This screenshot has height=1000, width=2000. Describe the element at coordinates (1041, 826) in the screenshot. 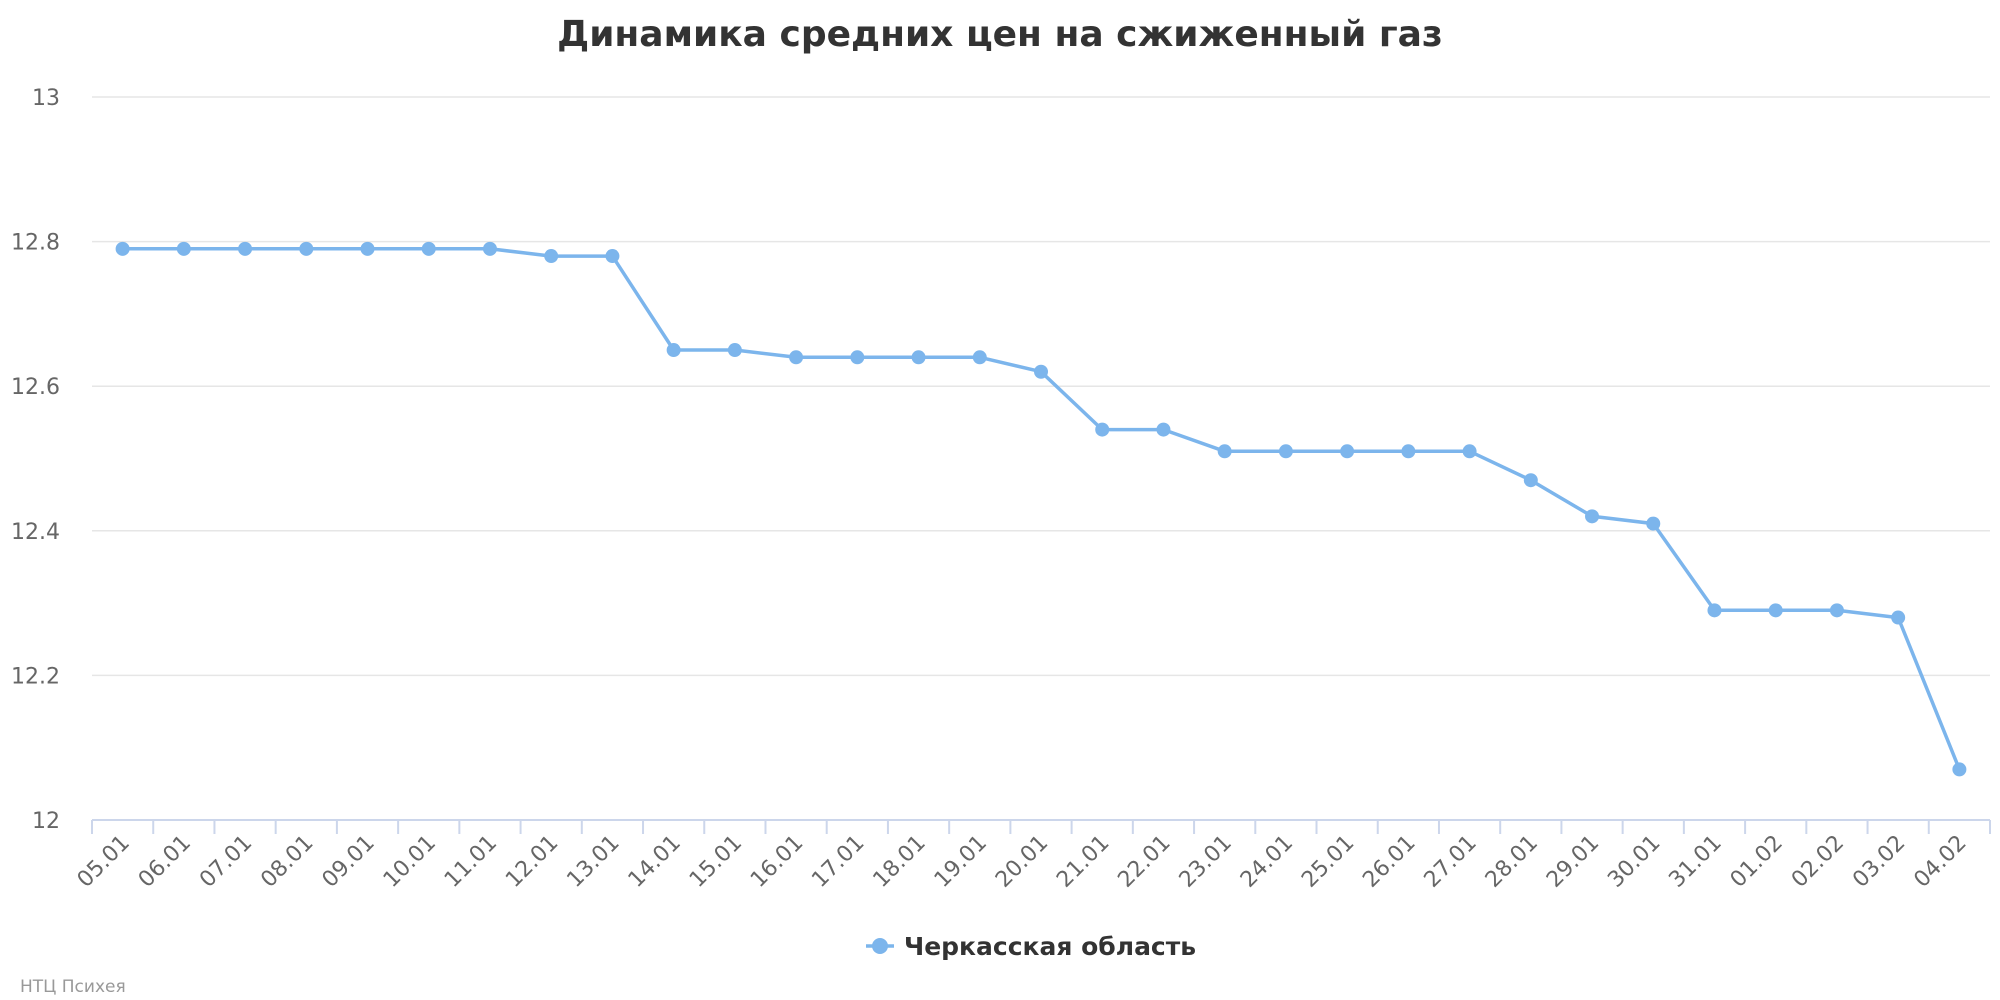

I see `x-axis` at that location.